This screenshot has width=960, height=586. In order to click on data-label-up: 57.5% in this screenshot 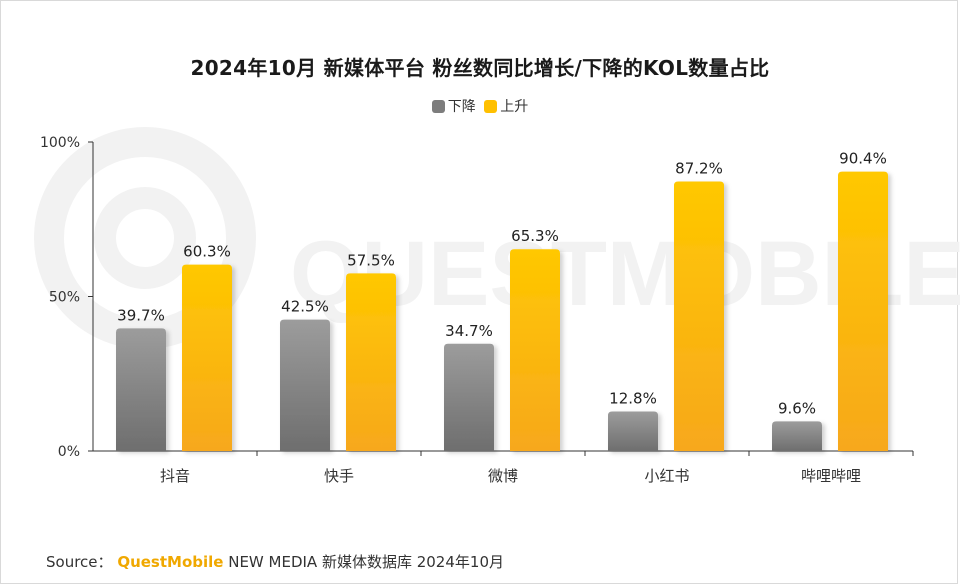, I will do `click(371, 260)`.